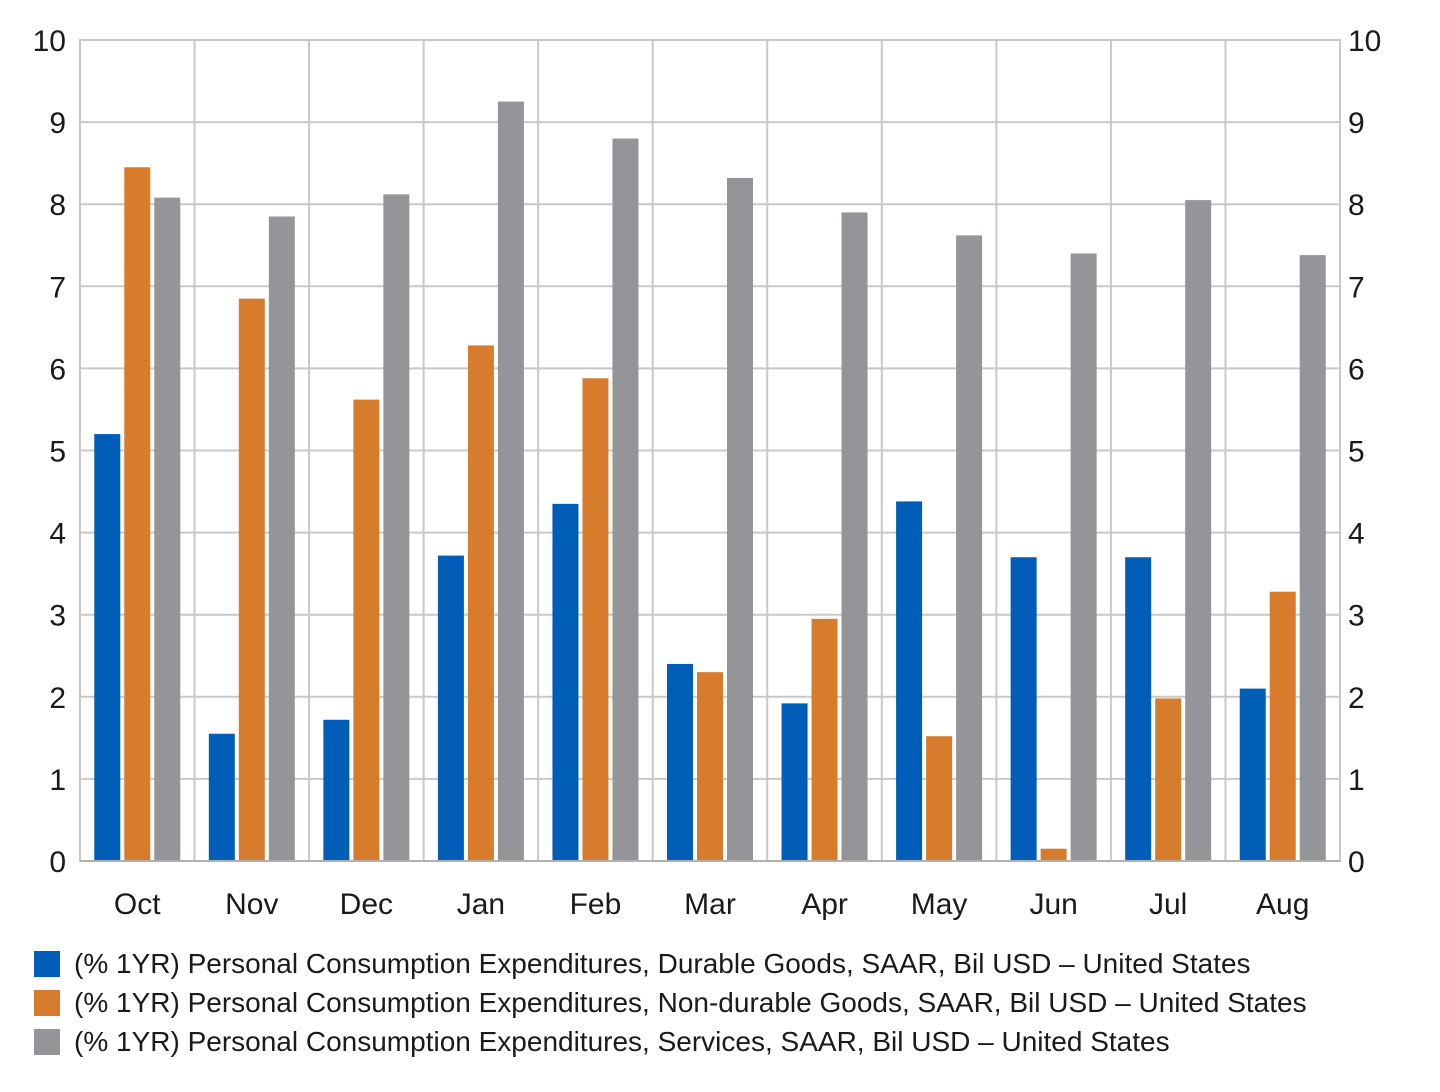 This screenshot has height=1092, width=1440. I want to click on x-tick-feb: Feb, so click(596, 904).